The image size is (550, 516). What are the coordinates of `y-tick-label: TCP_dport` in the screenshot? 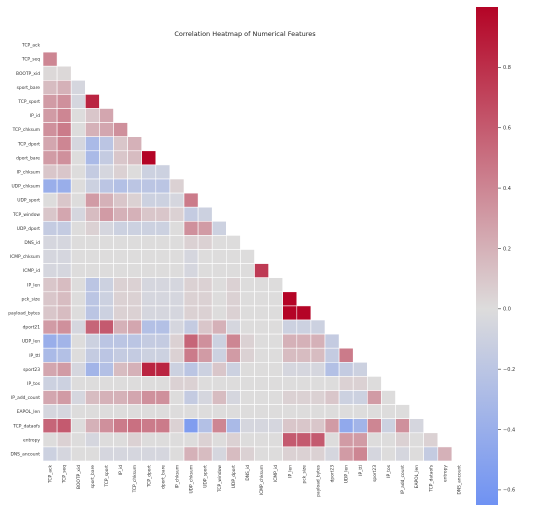 It's located at (28, 144).